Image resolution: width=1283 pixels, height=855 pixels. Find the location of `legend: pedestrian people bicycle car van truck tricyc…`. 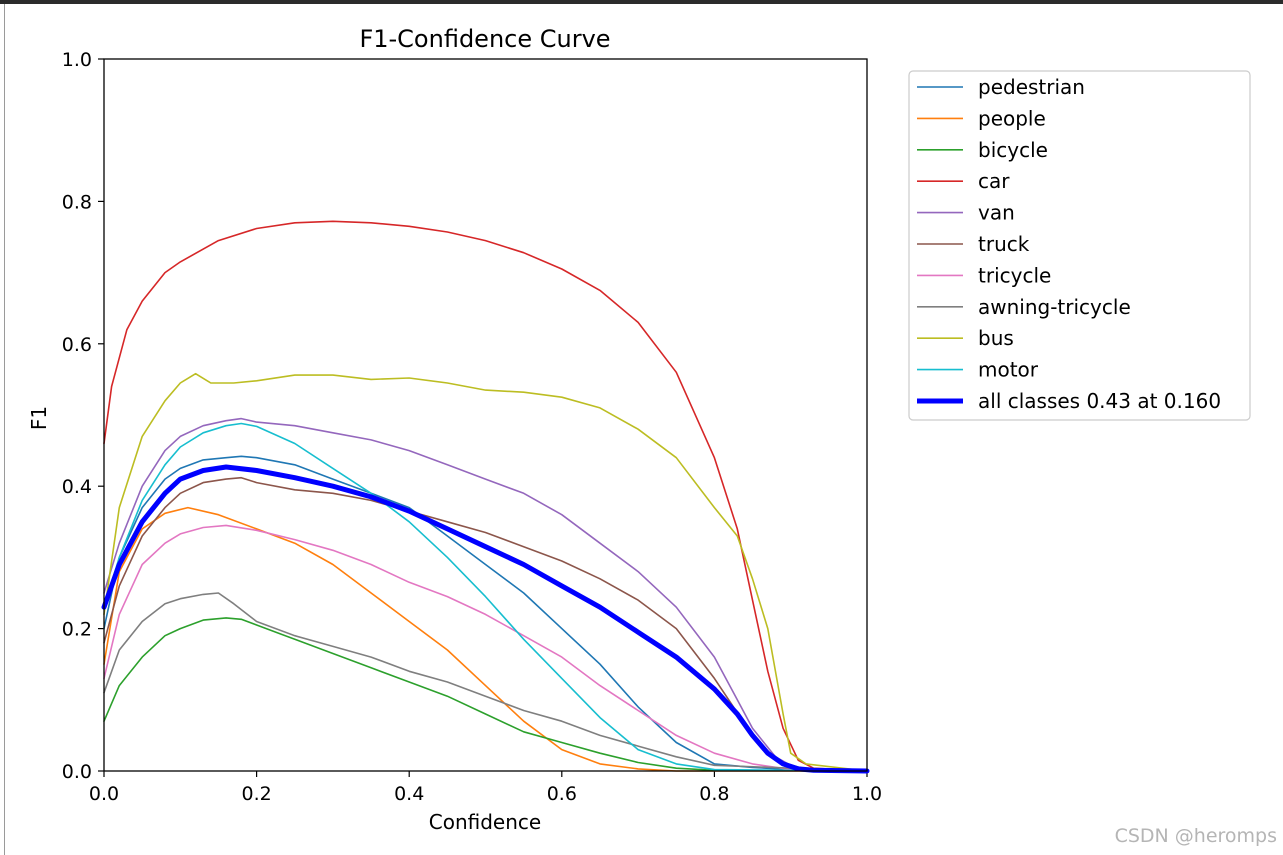

legend: pedestrian people bicycle car van truck tricyc… is located at coordinates (1079, 245).